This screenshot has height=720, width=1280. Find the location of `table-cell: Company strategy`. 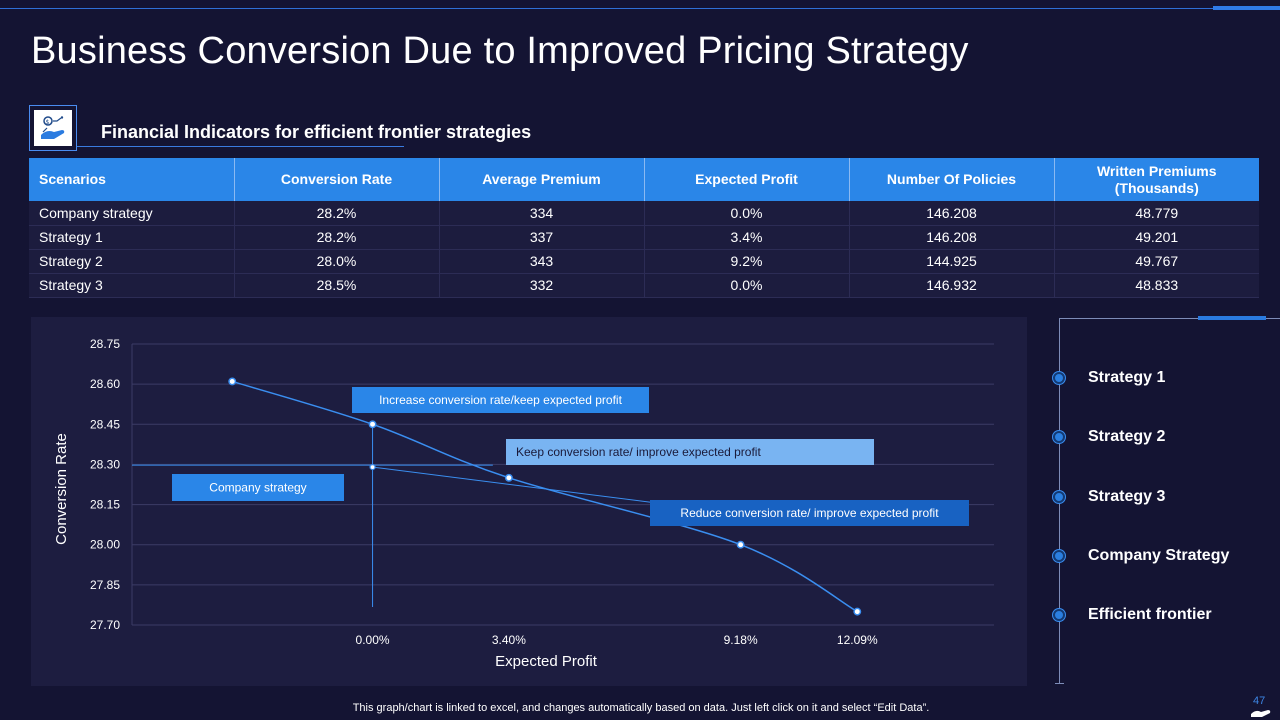

table-cell: Company strategy is located at coordinates (132, 213).